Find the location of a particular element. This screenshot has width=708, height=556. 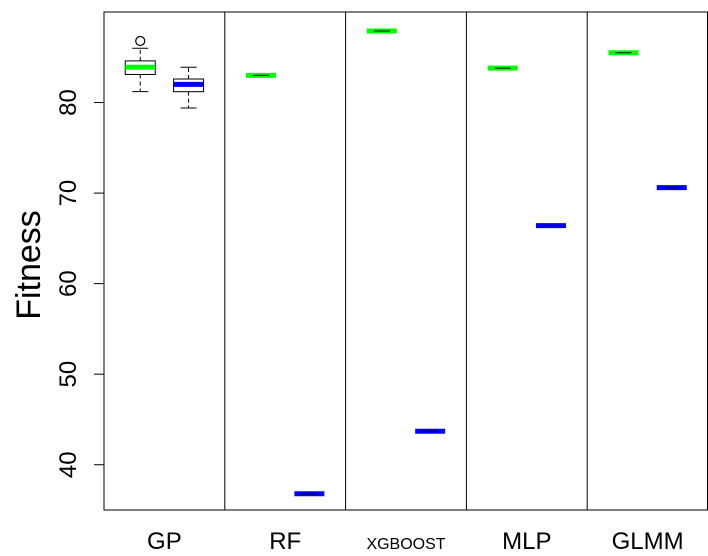

x-category-label: XGBOOST is located at coordinates (405, 544).